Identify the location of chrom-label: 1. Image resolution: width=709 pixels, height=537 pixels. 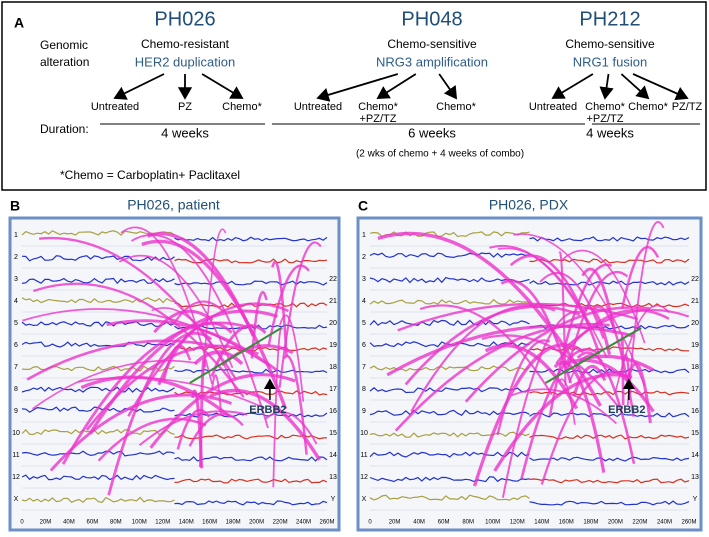
(16, 235).